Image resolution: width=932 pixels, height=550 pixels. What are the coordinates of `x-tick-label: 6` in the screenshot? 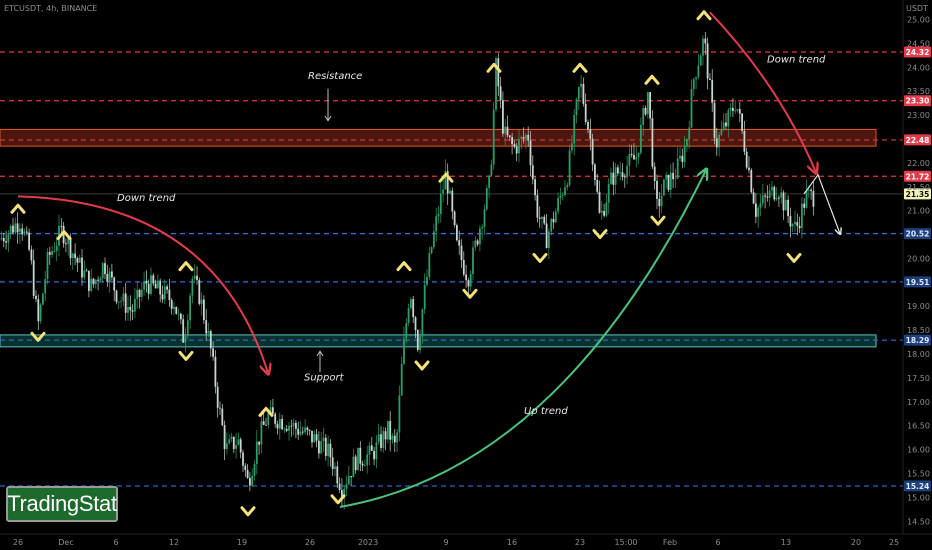 It's located at (115, 542).